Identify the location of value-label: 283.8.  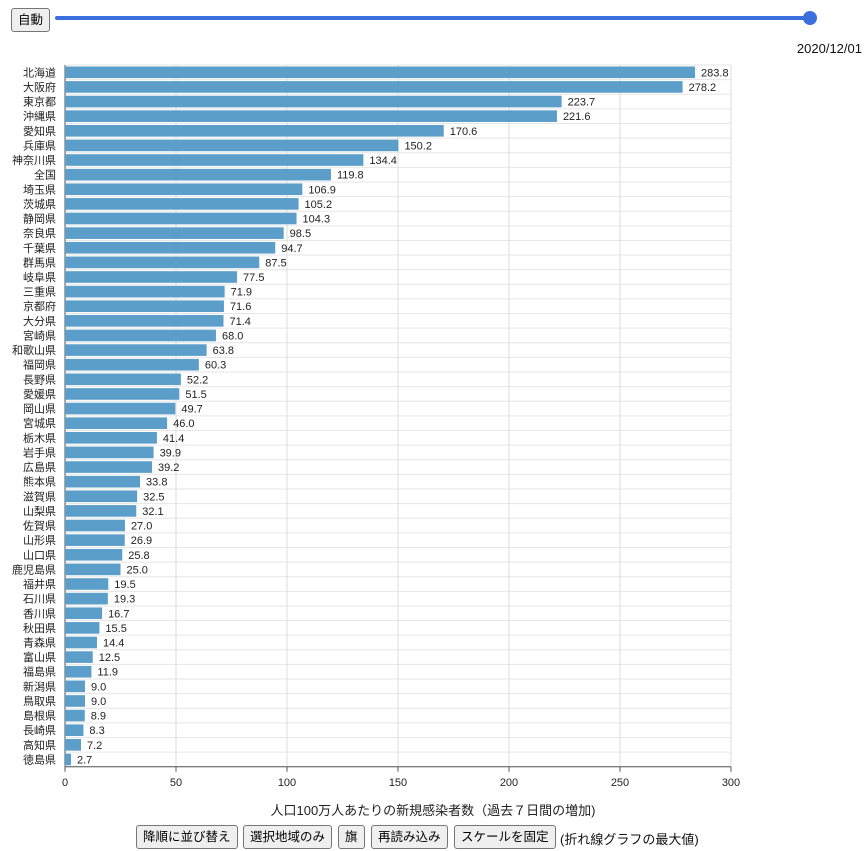
(715, 73).